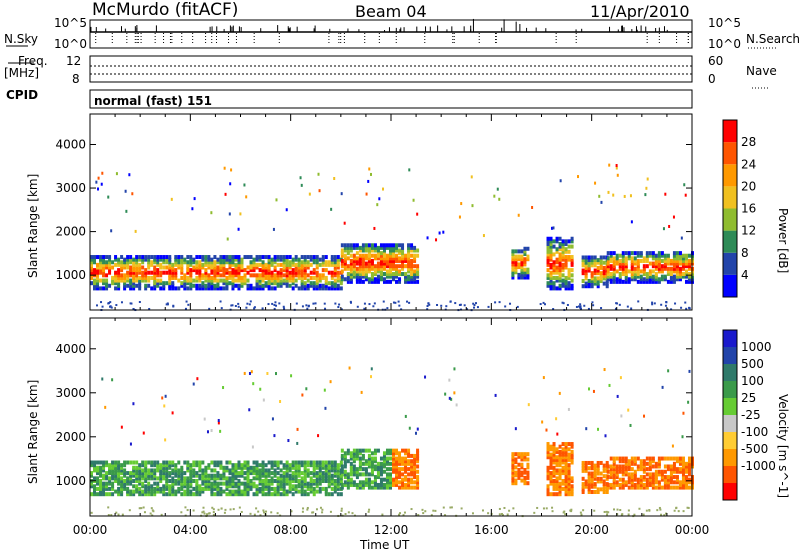 The image size is (800, 554). I want to click on nave-label: Nave, so click(761, 71).